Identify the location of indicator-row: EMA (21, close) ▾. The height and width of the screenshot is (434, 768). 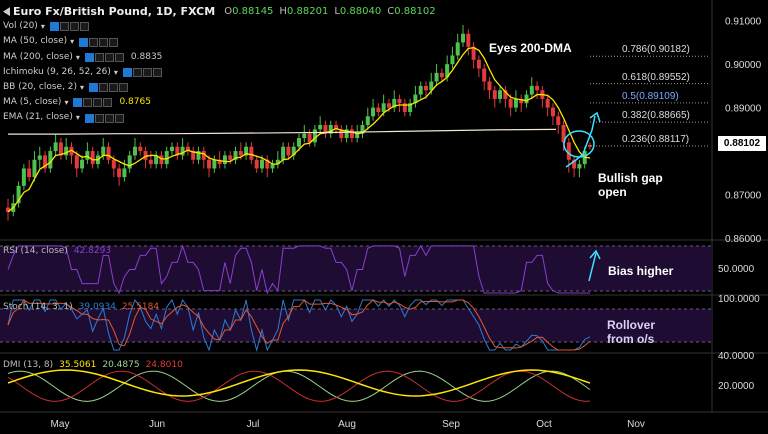
(222, 117).